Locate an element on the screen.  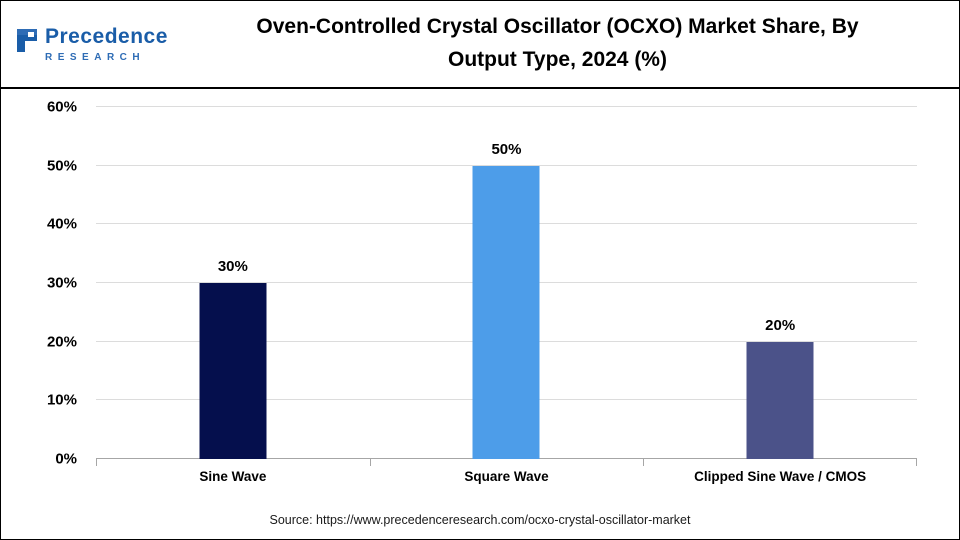
chart-title-line2: Output Type, 2024 (%) is located at coordinates (557, 59).